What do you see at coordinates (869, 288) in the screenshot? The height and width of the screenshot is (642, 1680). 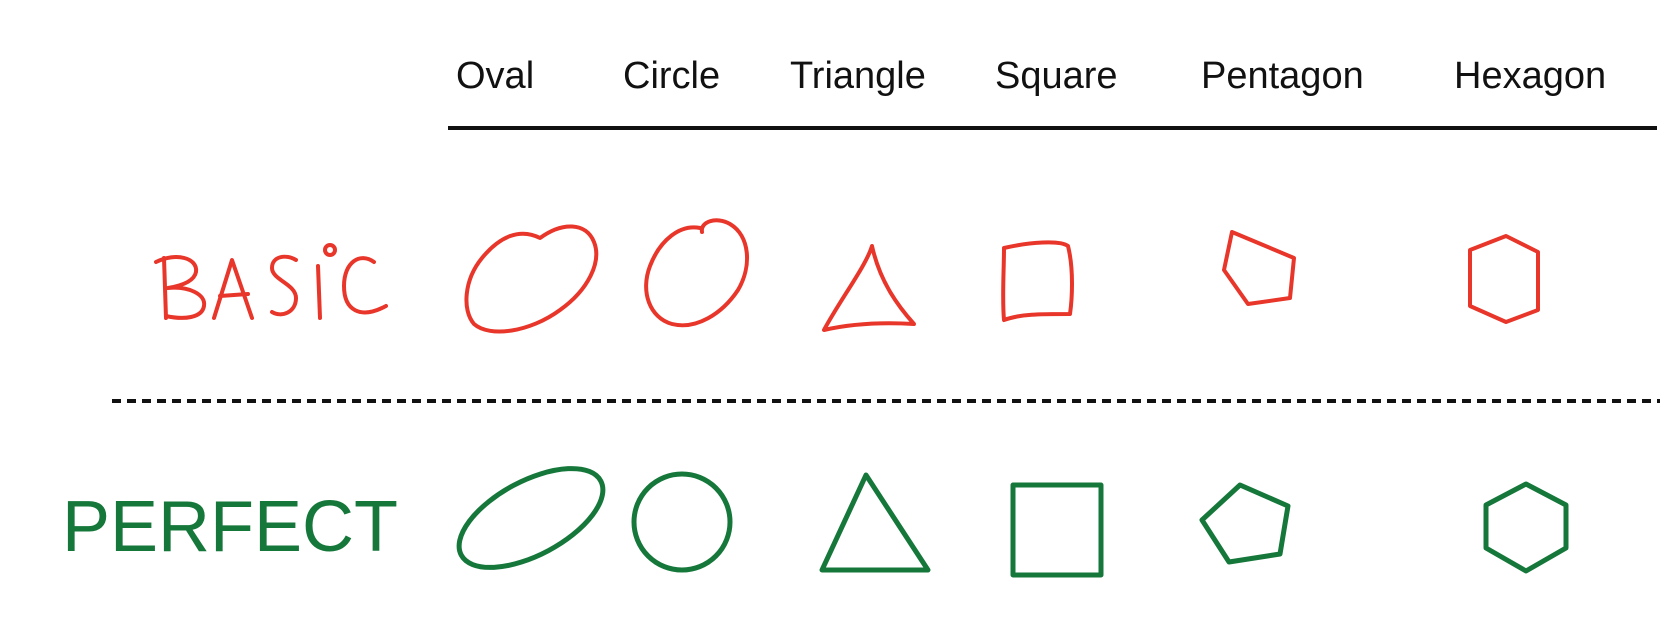 I see `basic-triangle-shape` at bounding box center [869, 288].